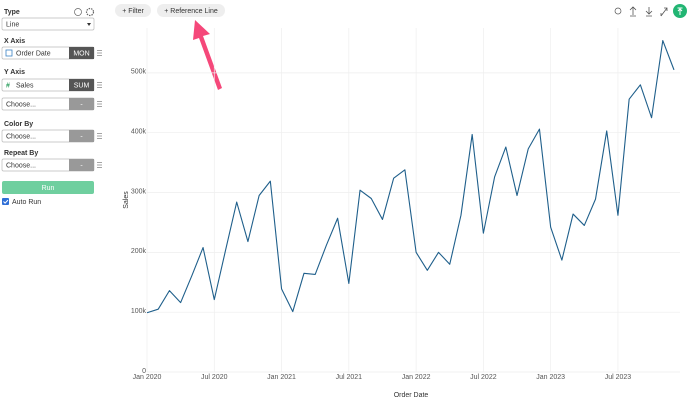 The image size is (690, 402). What do you see at coordinates (25, 85) in the screenshot?
I see `y-axis-field-name: Sales` at bounding box center [25, 85].